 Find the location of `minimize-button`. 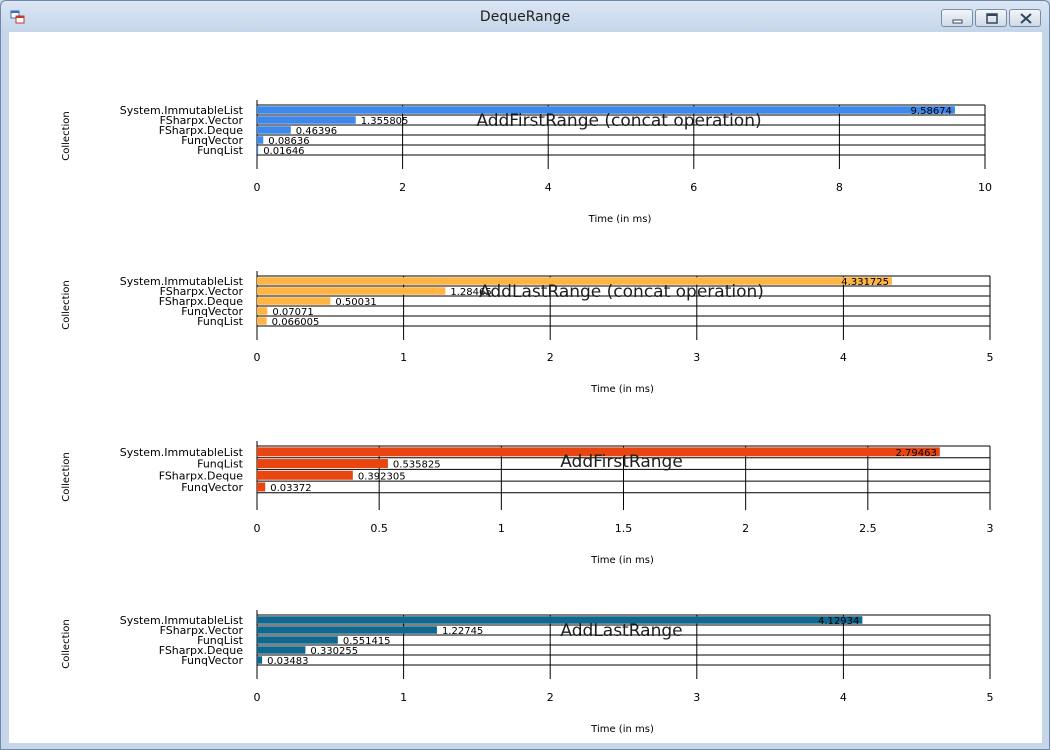

minimize-button is located at coordinates (957, 18).